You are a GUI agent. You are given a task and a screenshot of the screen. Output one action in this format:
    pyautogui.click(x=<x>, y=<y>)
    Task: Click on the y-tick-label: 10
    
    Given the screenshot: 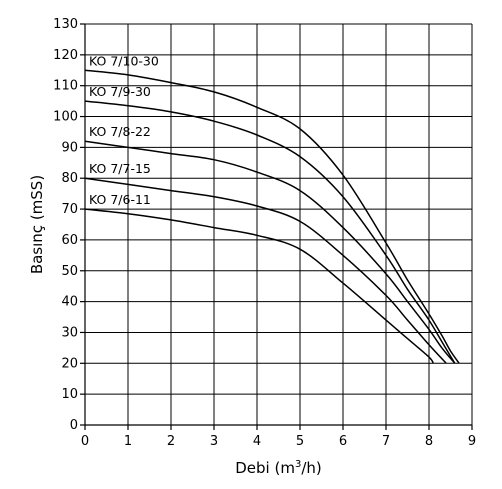 What is the action you would take?
    pyautogui.click(x=69, y=394)
    